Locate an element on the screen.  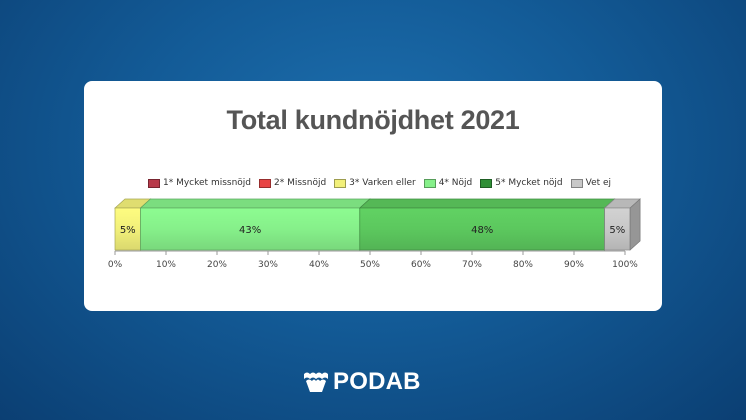
legend-label: 2* Missnöjd is located at coordinates (300, 183).